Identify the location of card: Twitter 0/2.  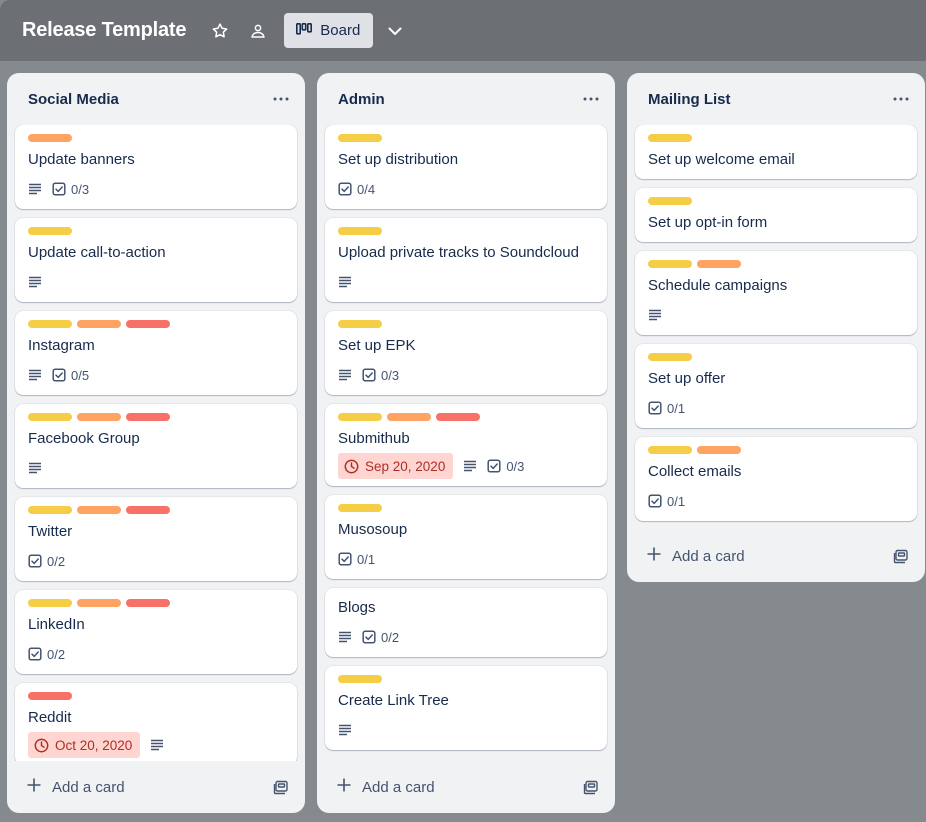
(156, 539).